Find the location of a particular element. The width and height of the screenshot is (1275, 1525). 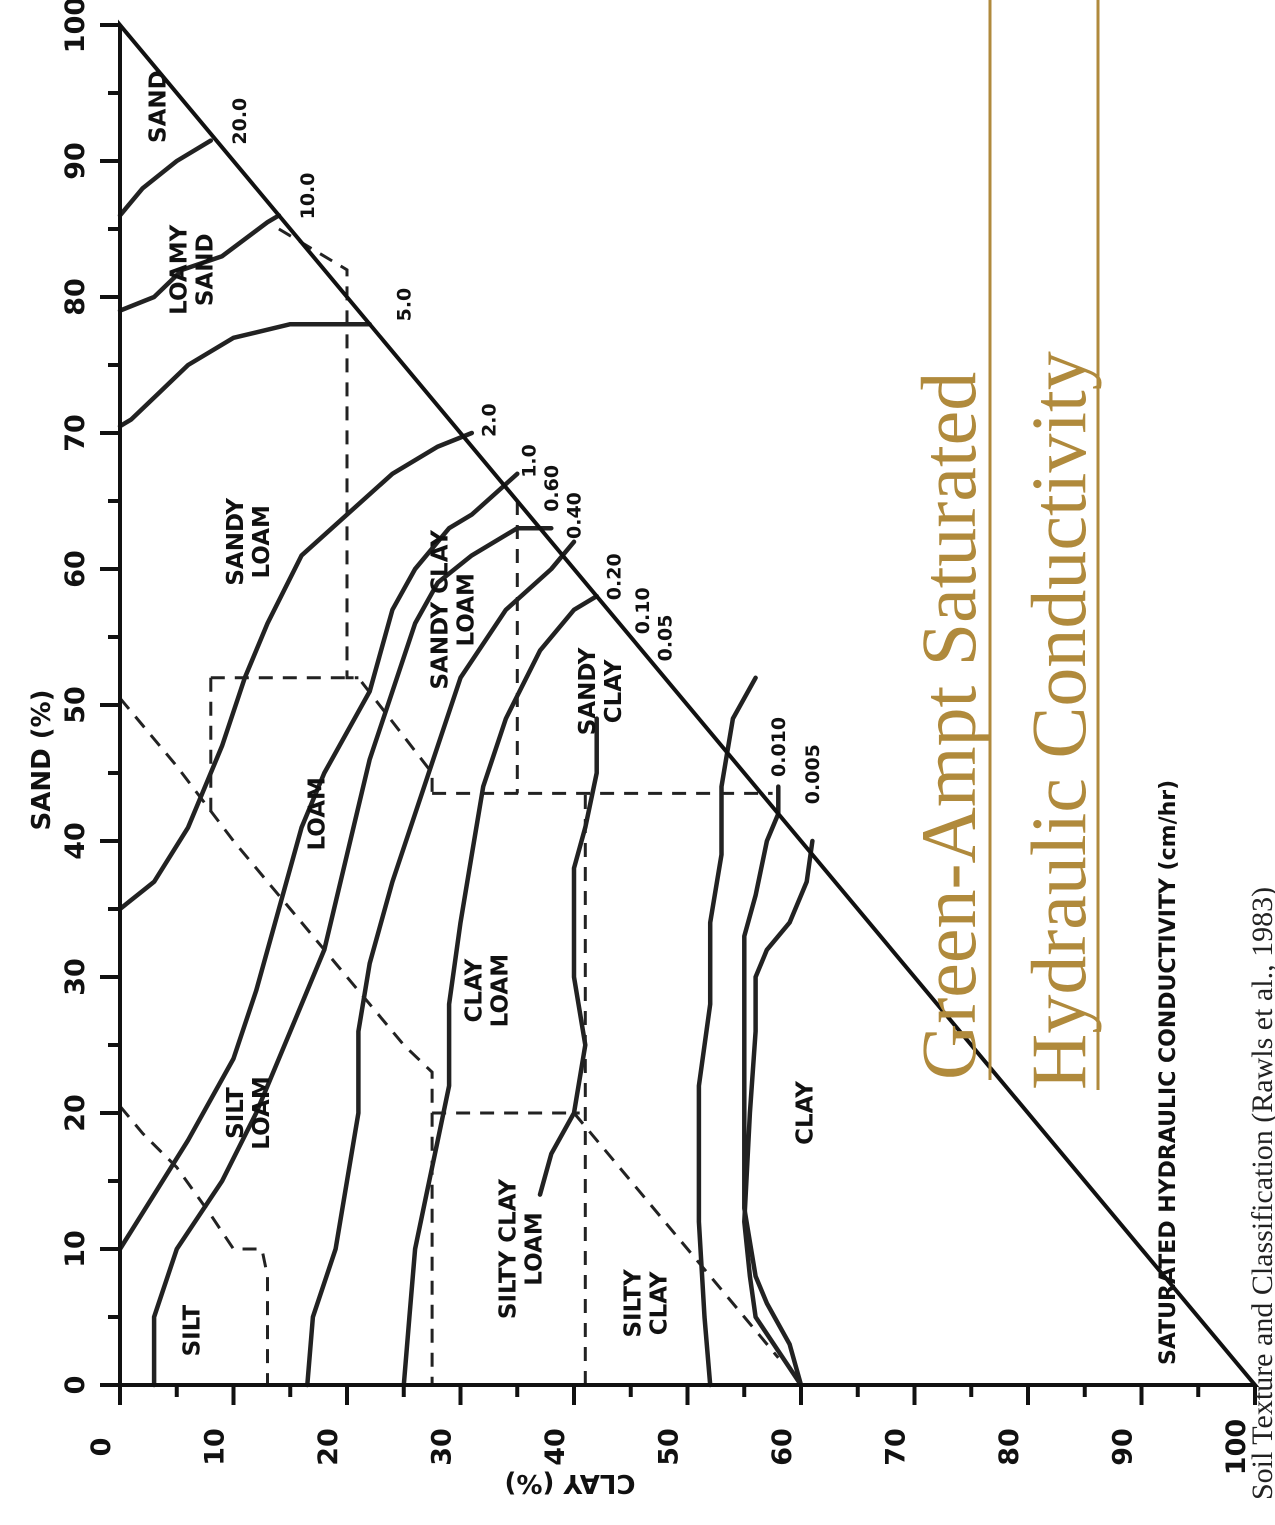

conductivity-label: 20.0 is located at coordinates (240, 121).